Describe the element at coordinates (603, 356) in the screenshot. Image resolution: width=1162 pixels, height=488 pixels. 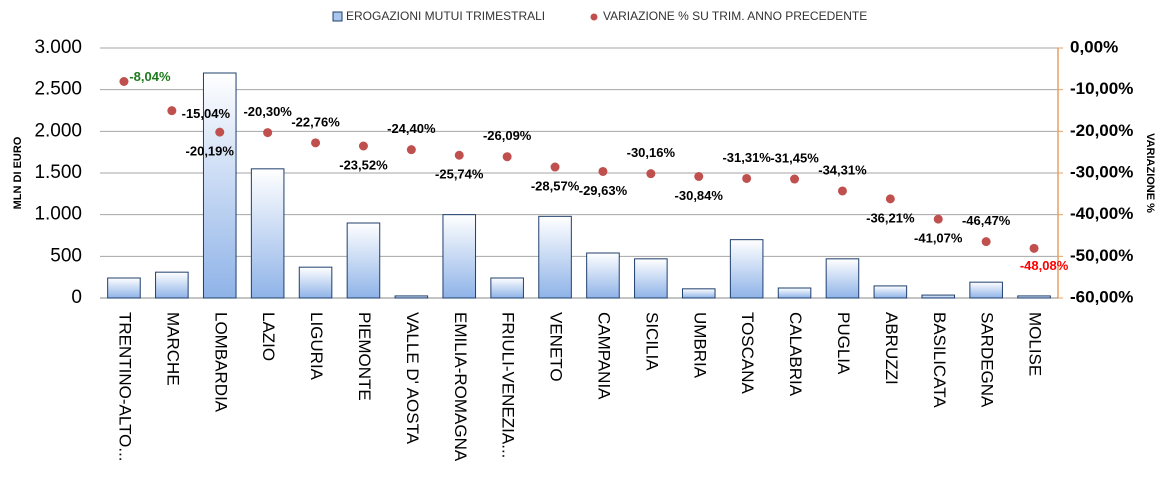
I see `x-tick-label: CAMPANIA` at that location.